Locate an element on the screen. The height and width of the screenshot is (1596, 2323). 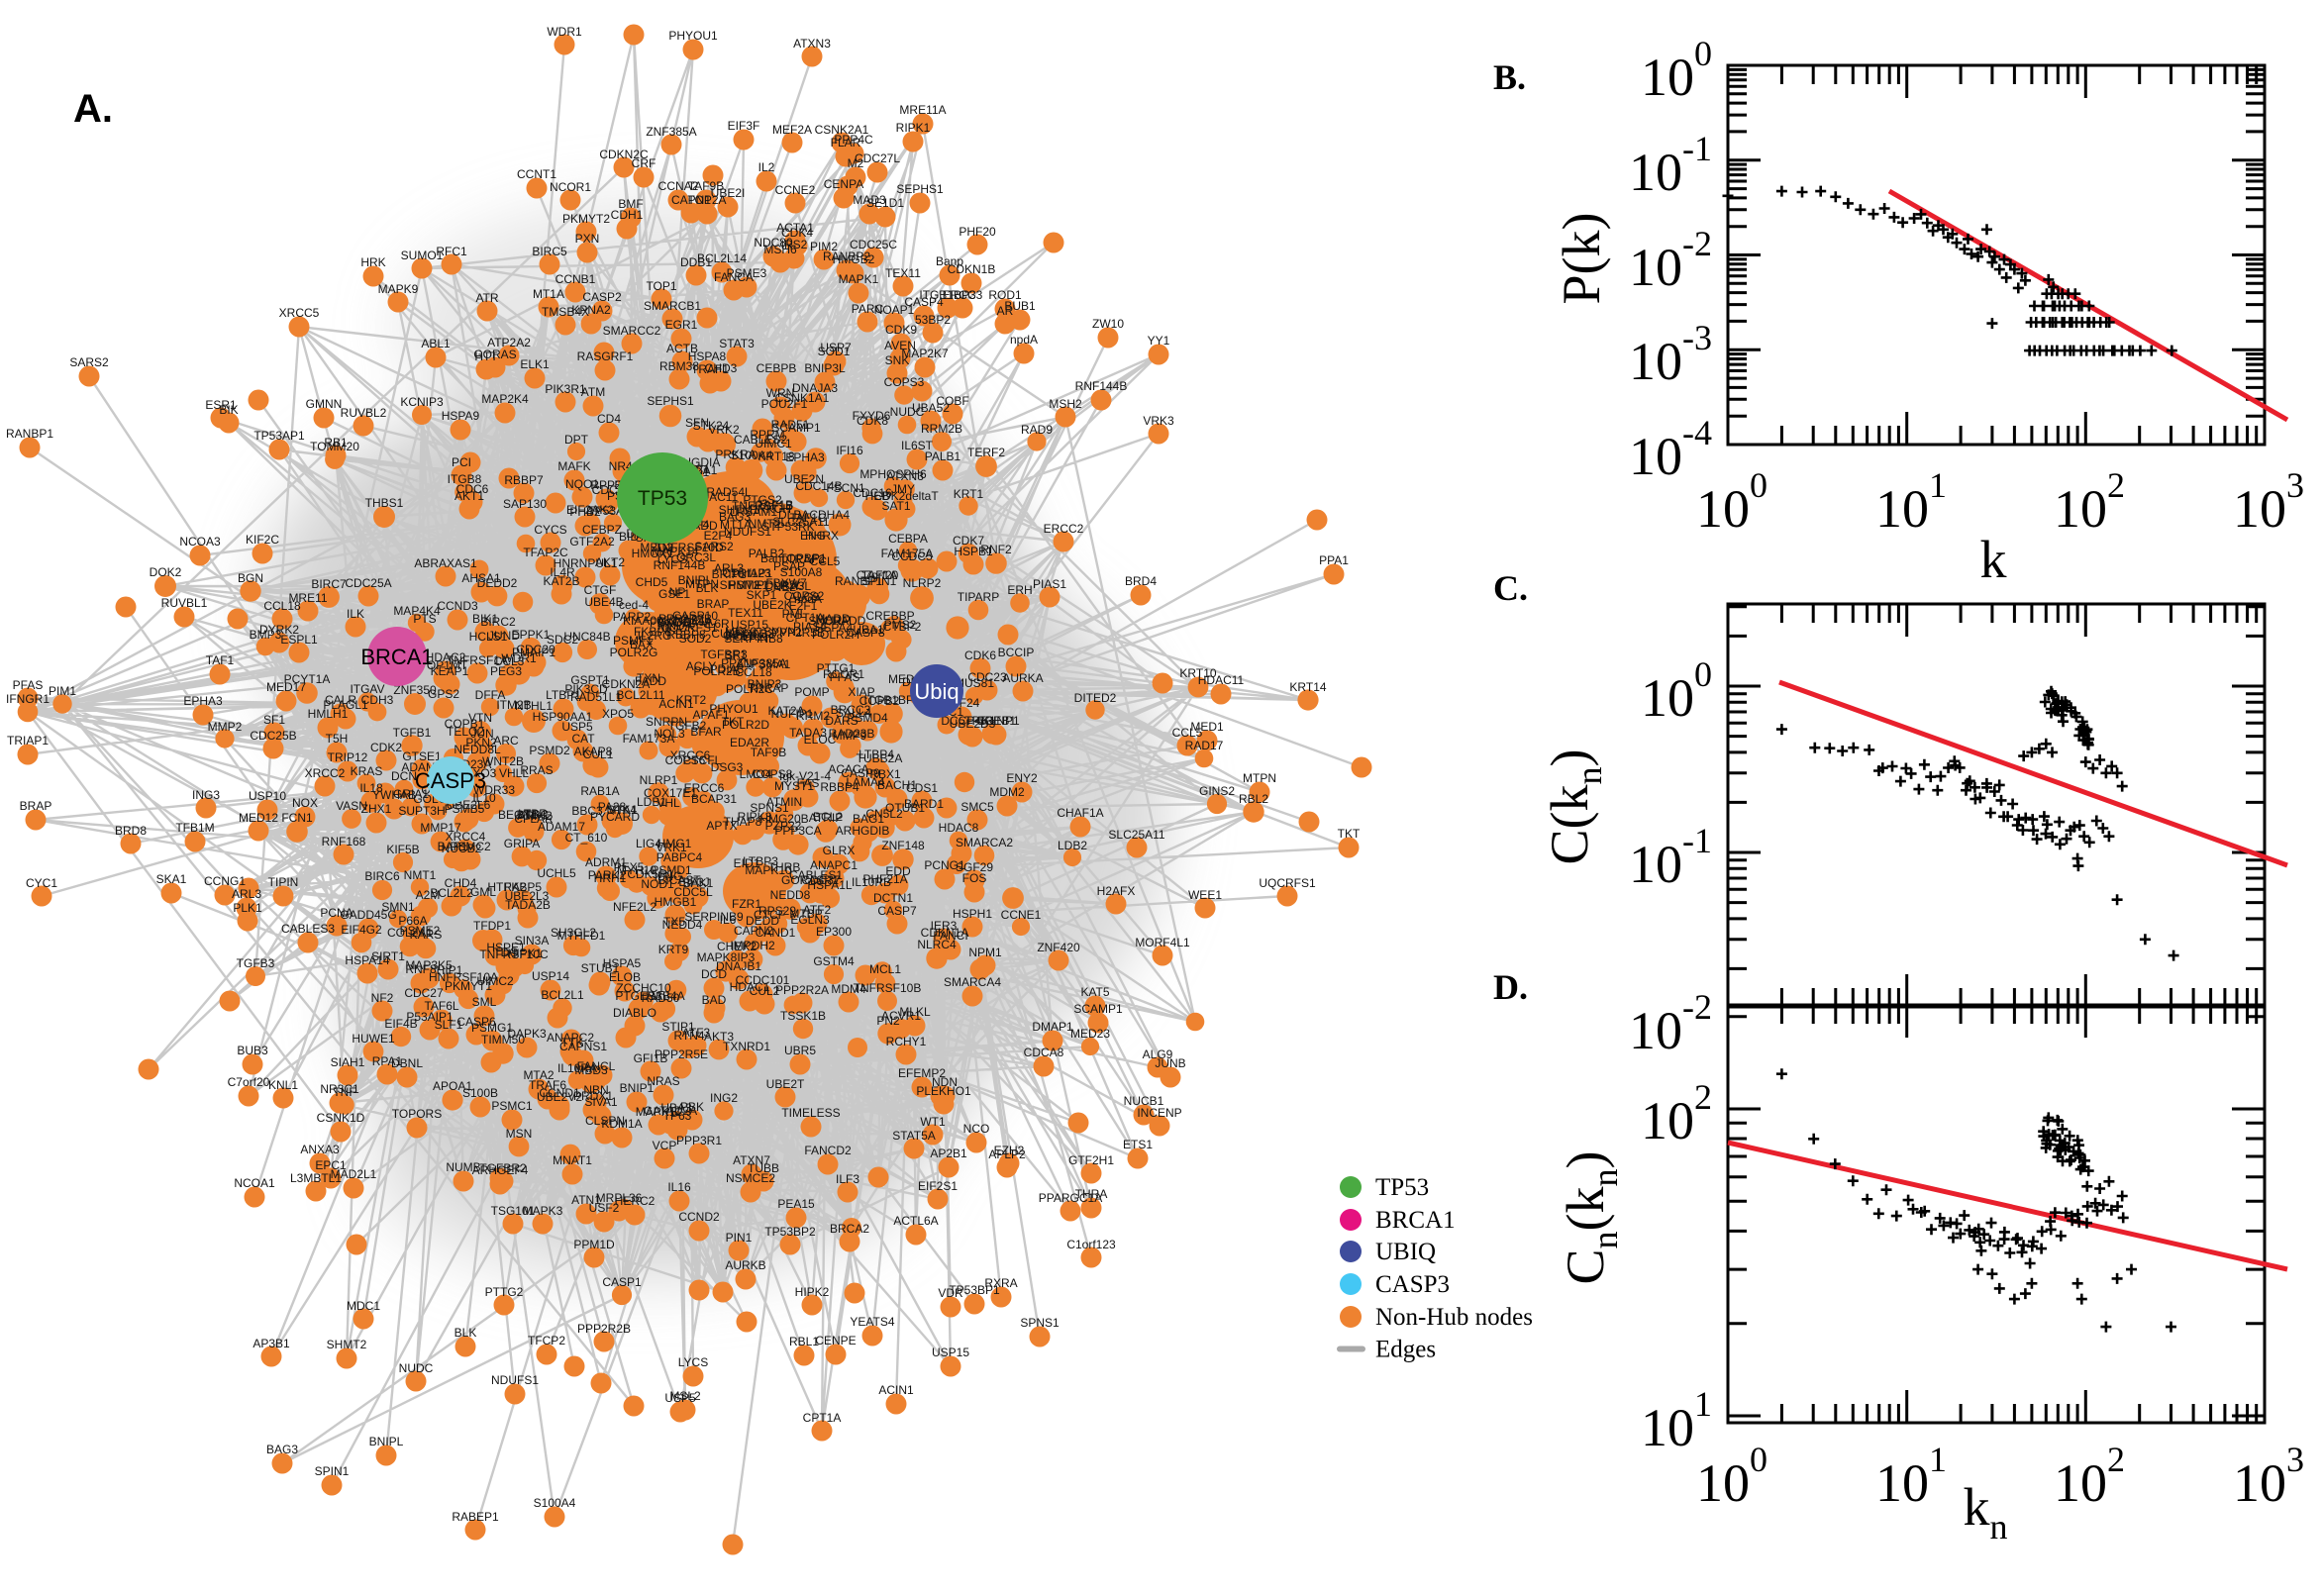
svg-text: BCCIP is located at coordinates (1016, 652).